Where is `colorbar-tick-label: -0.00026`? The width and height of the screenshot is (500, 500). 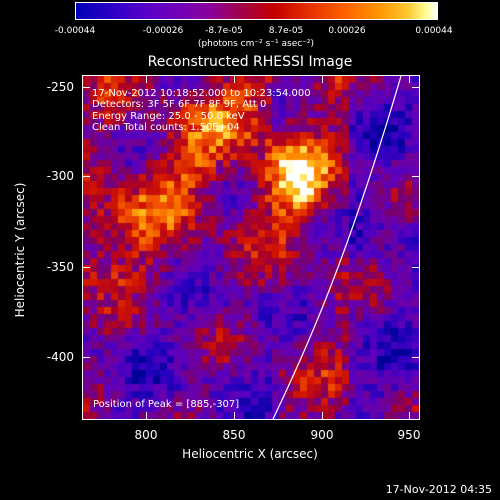 colorbar-tick-label: -0.00026 is located at coordinates (163, 31).